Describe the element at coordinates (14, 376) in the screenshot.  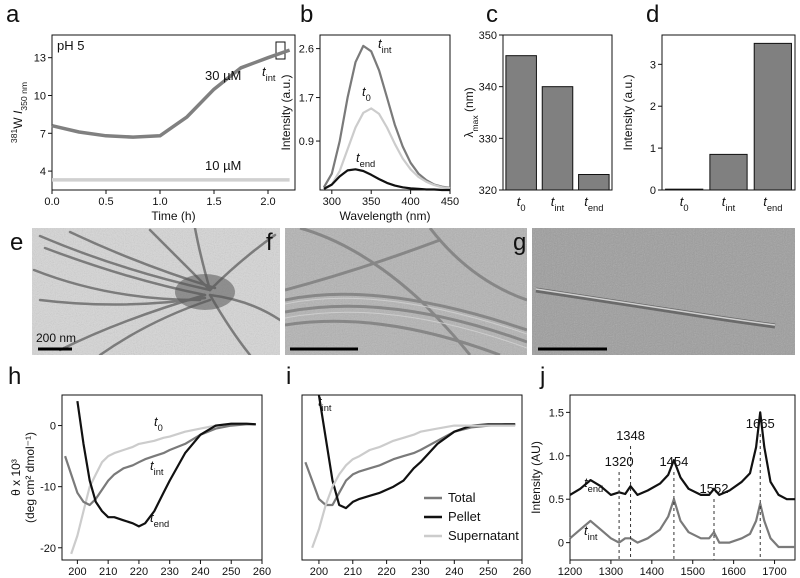
I see `panel-letter: h` at that location.